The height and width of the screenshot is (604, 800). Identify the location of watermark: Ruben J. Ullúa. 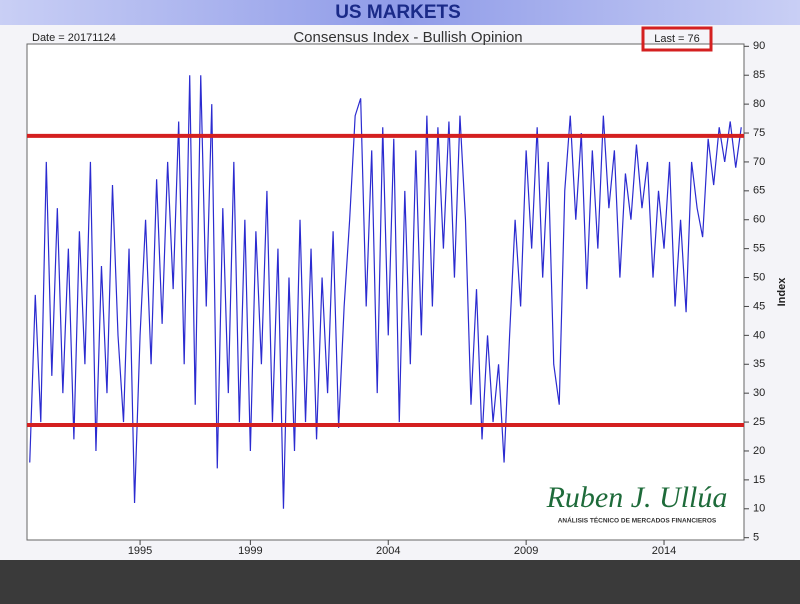
(637, 497).